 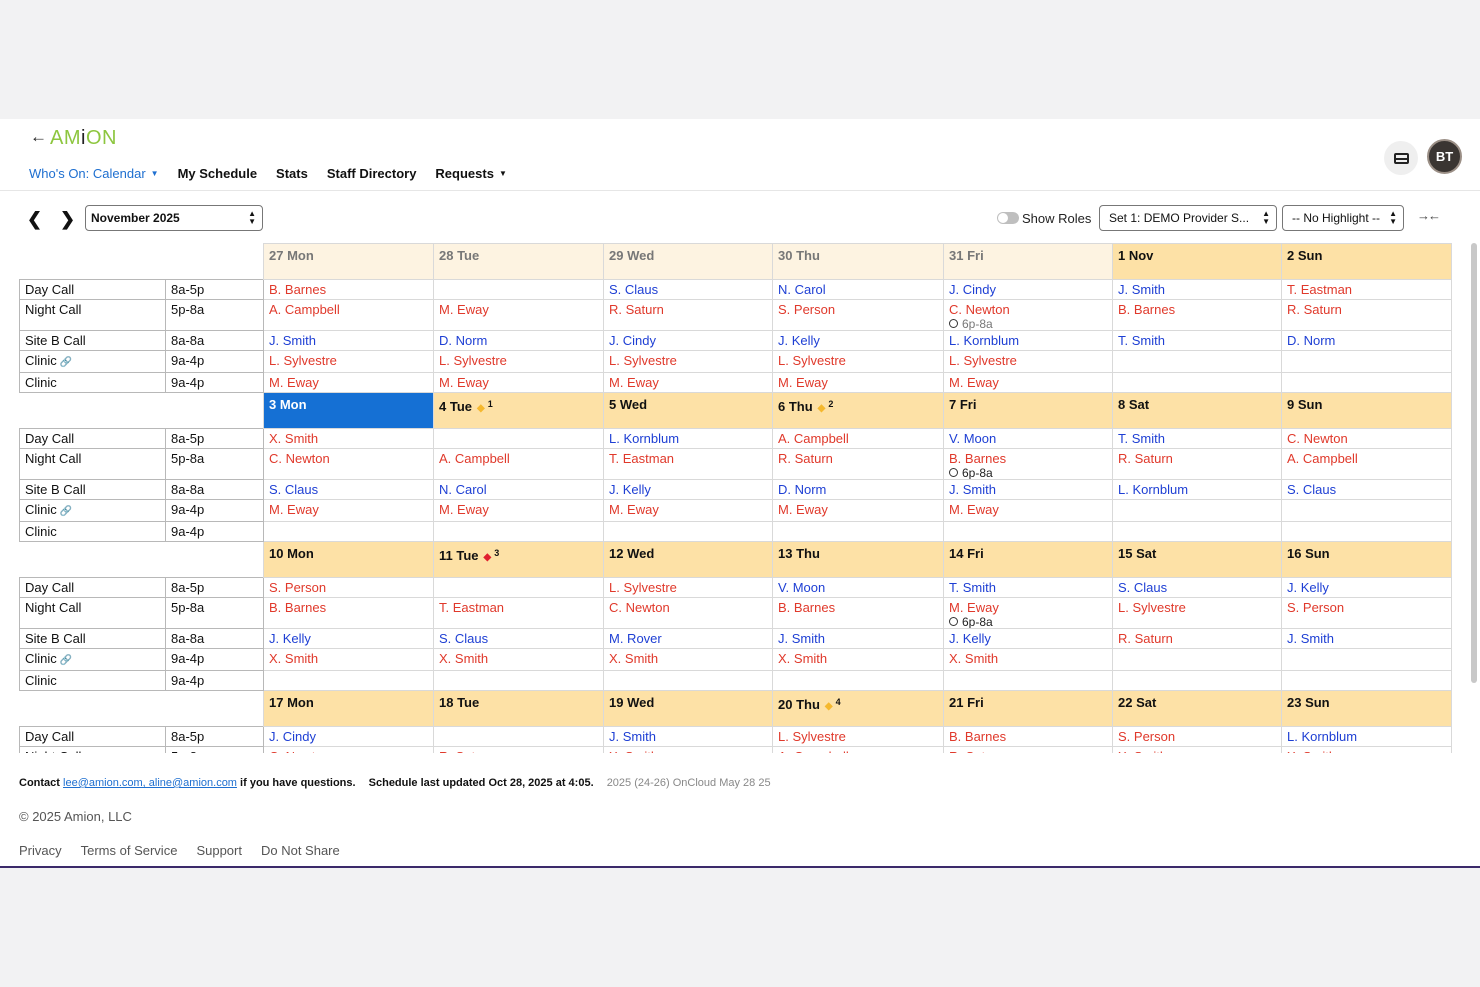 What do you see at coordinates (38, 136) in the screenshot?
I see `back-arrow-icon: ←` at bounding box center [38, 136].